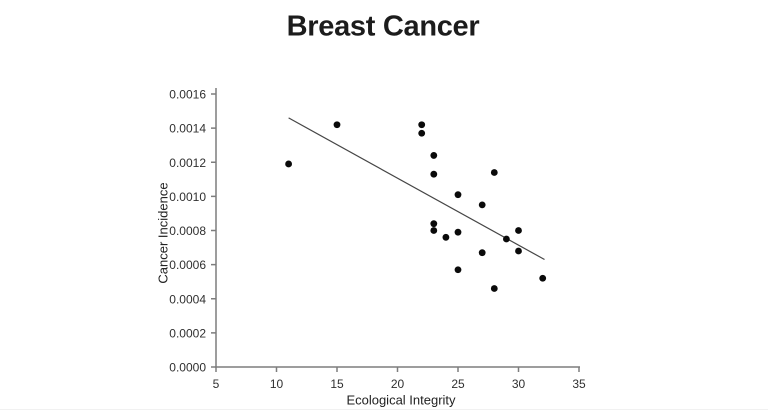  Describe the element at coordinates (401, 400) in the screenshot. I see `x-axis-title: Ecological Integrity` at that location.